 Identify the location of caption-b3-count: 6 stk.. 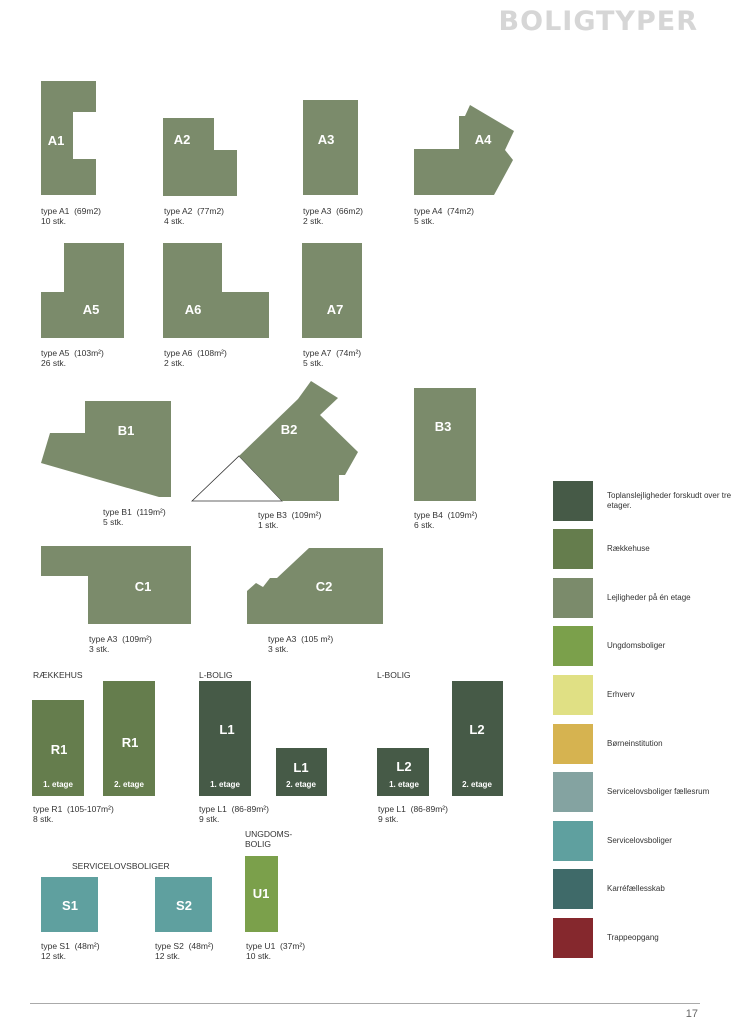
(424, 525).